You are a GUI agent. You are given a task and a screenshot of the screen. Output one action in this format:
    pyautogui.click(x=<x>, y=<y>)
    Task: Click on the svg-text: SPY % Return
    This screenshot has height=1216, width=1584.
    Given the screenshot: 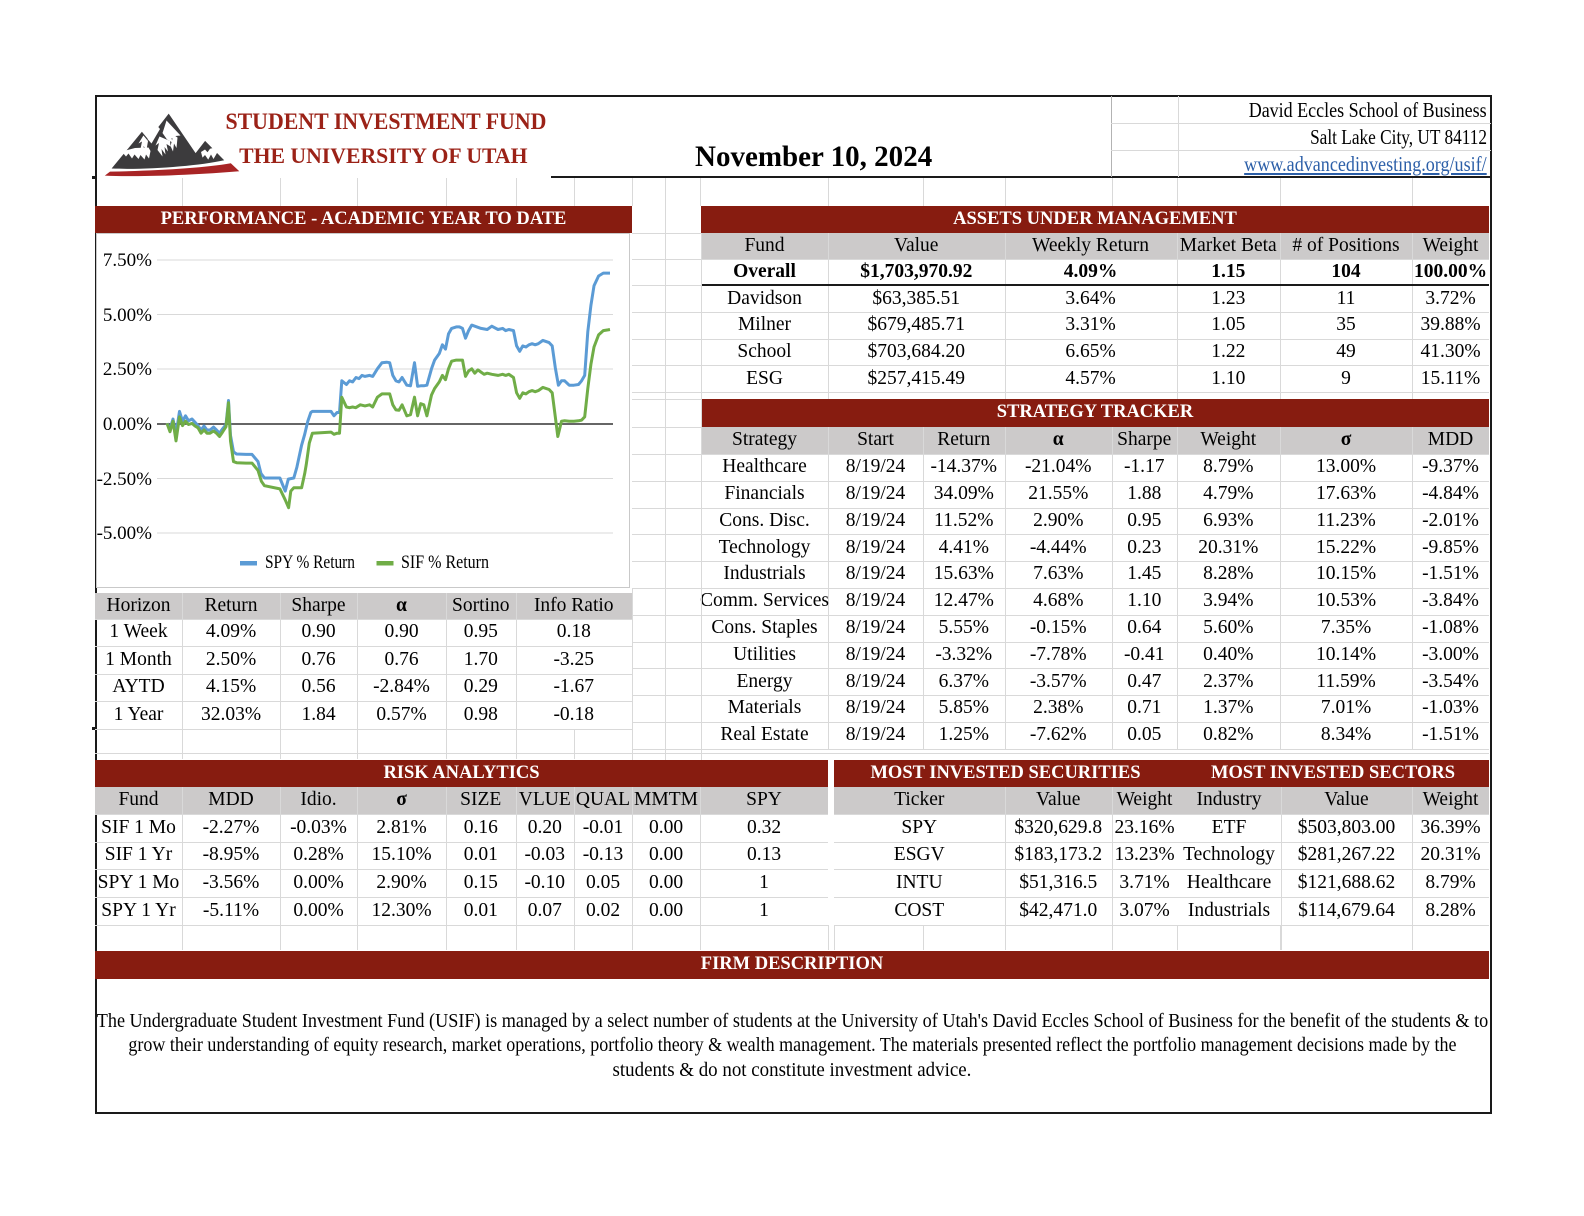 What is the action you would take?
    pyautogui.click(x=310, y=562)
    